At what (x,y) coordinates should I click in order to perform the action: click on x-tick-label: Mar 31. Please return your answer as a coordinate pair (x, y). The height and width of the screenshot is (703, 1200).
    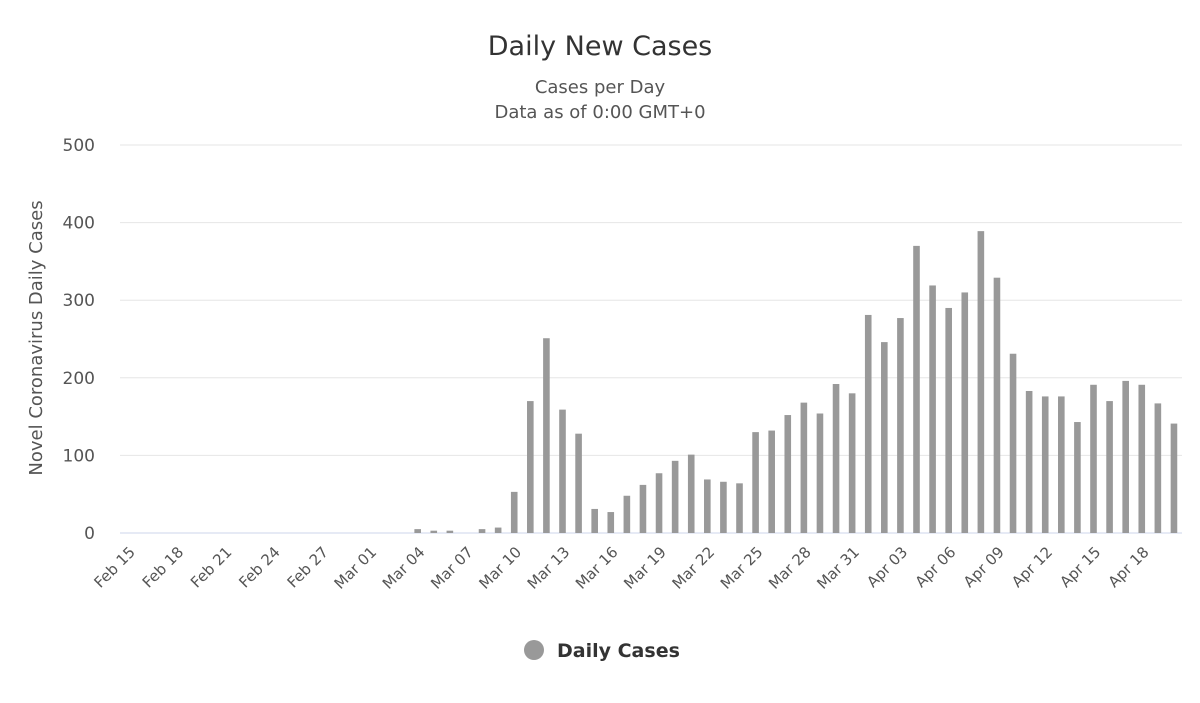
    Looking at the image, I should click on (838, 568).